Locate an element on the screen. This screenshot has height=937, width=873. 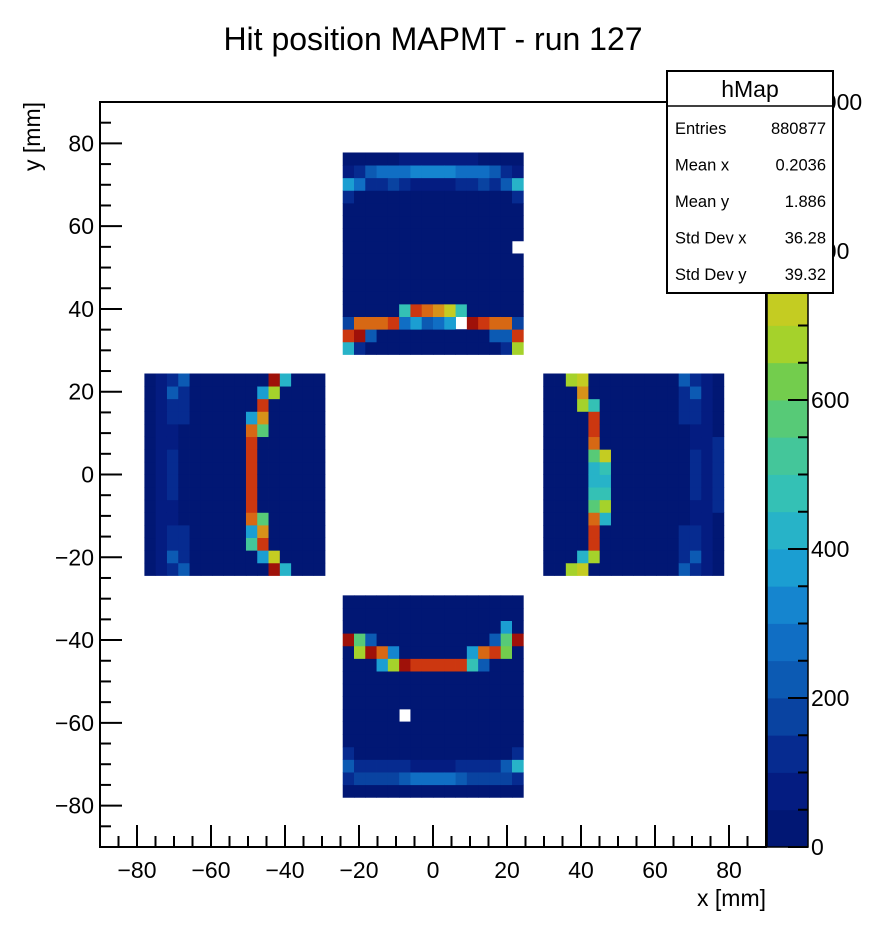
module-left is located at coordinates (235, 474).